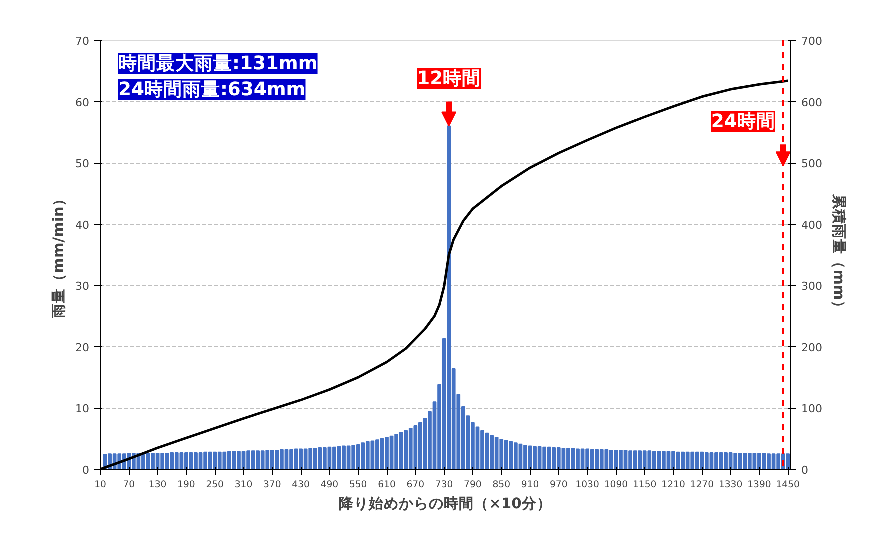  Describe the element at coordinates (616, 485) in the screenshot. I see `x-tick-label: 1090` at that location.